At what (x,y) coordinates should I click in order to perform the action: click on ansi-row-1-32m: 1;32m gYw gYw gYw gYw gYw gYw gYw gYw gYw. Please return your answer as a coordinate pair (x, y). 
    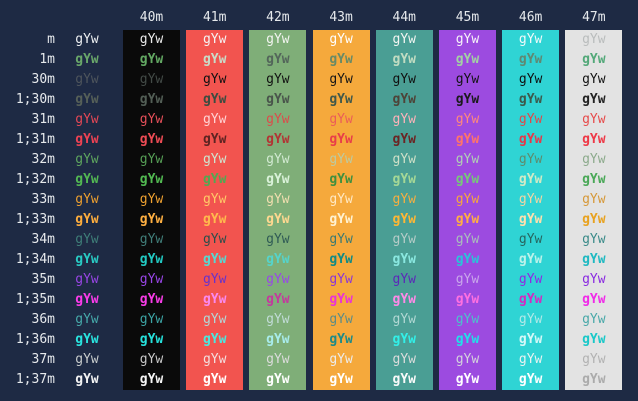
    Looking at the image, I should click on (319, 180).